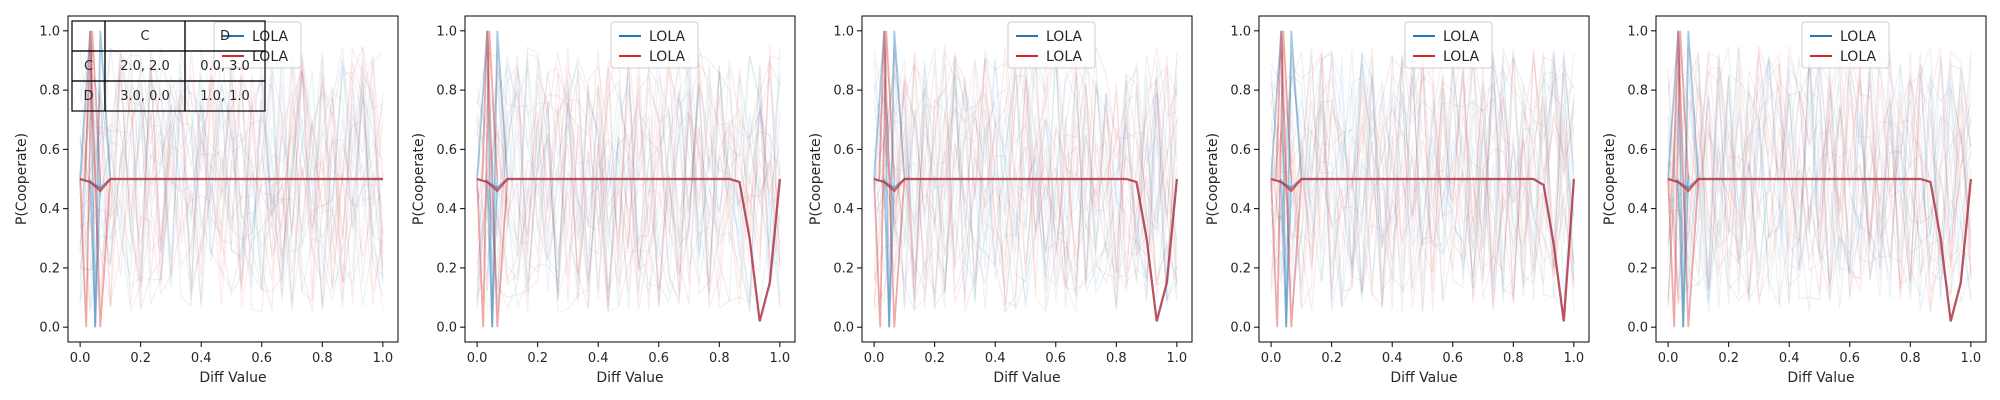 This screenshot has width=2000, height=400. What do you see at coordinates (477, 358) in the screenshot?
I see `x-tick-label: 0.0` at bounding box center [477, 358].